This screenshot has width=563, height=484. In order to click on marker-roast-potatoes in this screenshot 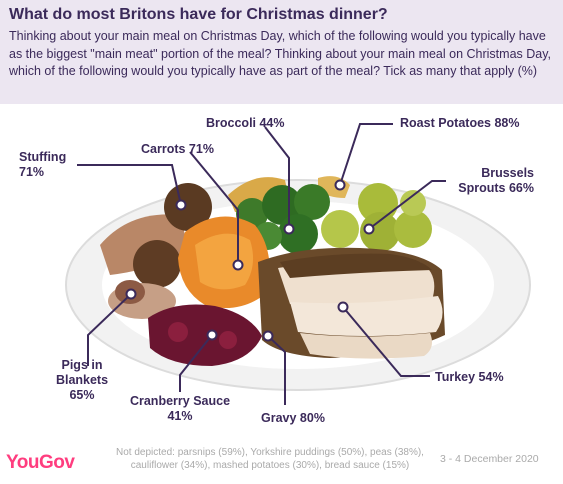, I will do `click(340, 185)`.